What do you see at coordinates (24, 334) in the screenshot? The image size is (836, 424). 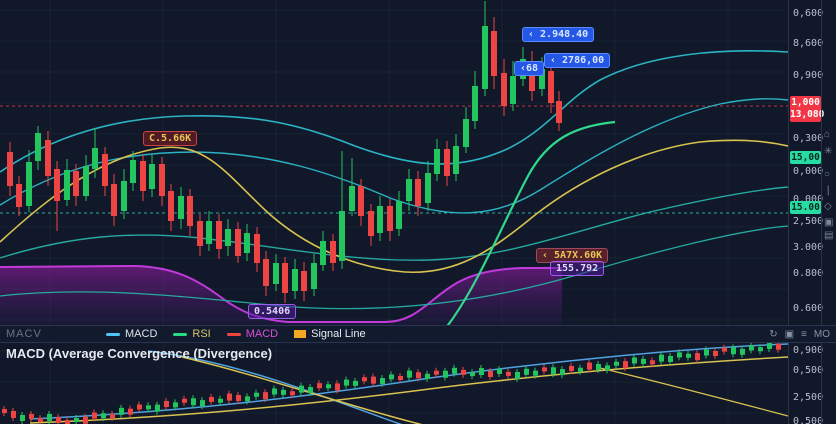 I see `legend-watermark: MACV` at bounding box center [24, 334].